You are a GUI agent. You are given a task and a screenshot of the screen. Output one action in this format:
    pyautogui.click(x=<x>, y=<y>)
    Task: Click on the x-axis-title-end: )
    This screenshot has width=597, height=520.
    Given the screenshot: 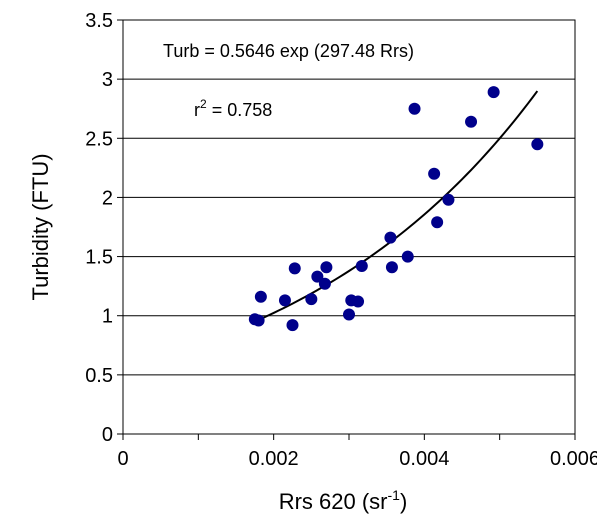 What is the action you would take?
    pyautogui.click(x=403, y=501)
    